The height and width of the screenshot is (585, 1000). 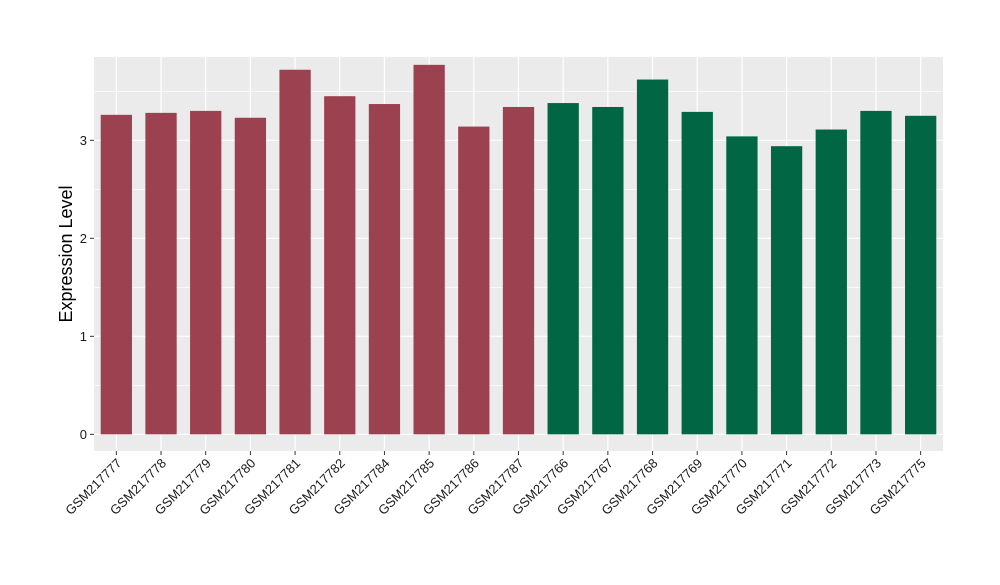 What do you see at coordinates (161, 273) in the screenshot?
I see `bar-GSM217778` at bounding box center [161, 273].